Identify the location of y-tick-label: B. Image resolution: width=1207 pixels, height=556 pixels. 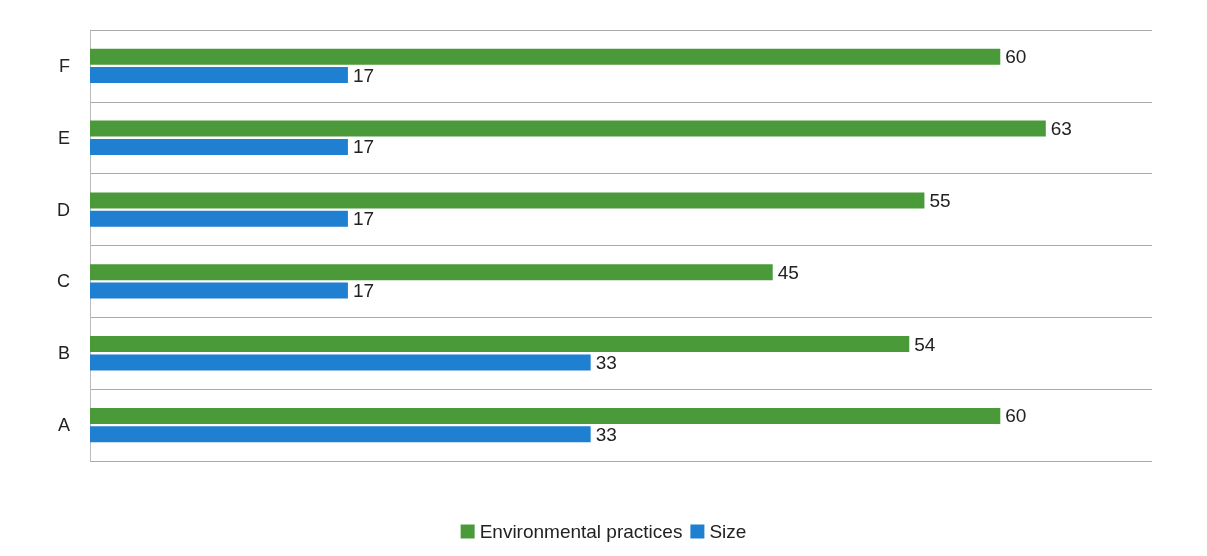
(63, 353).